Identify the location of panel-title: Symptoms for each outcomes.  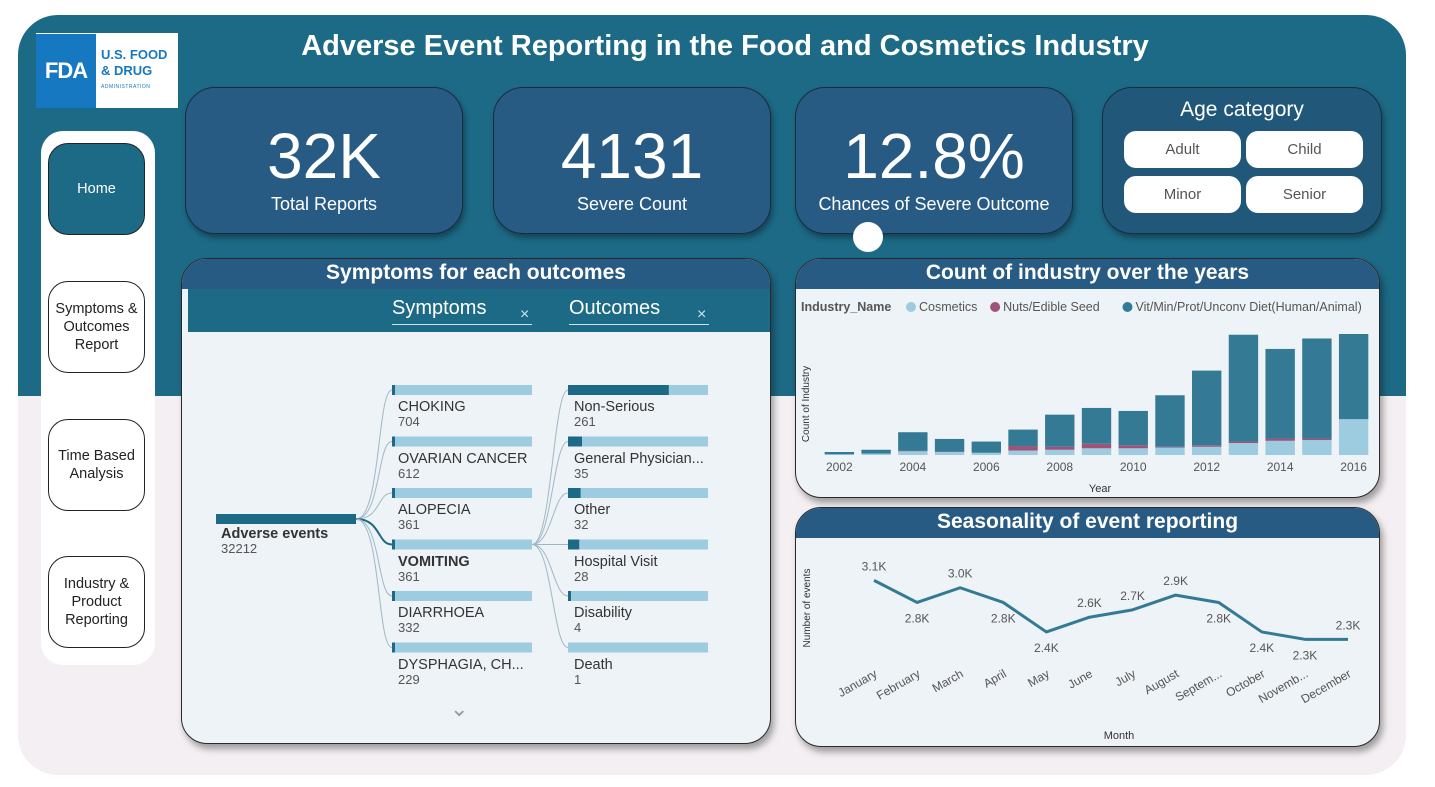
(476, 274).